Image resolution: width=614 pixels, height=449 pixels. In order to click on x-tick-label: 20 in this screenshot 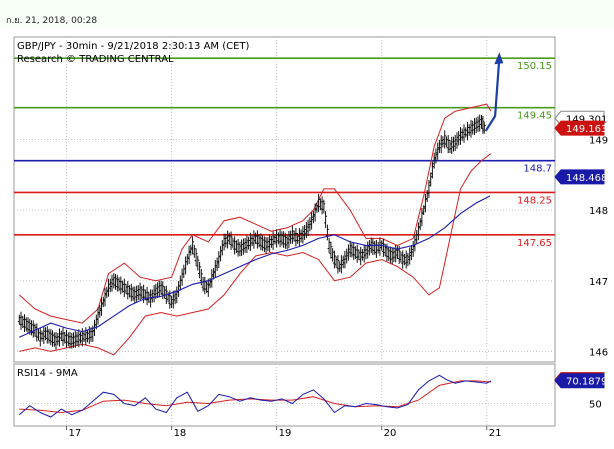, I will do `click(390, 433)`.